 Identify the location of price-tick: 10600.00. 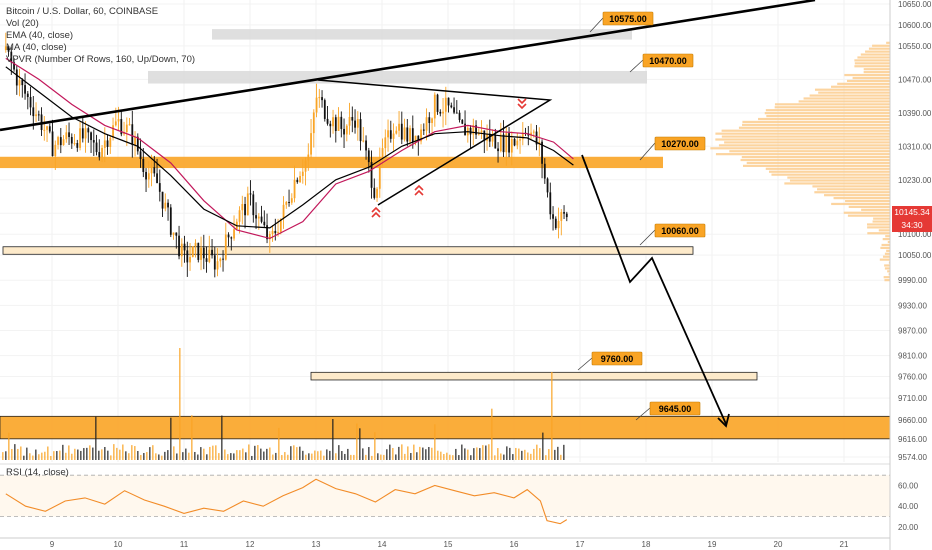
(915, 25).